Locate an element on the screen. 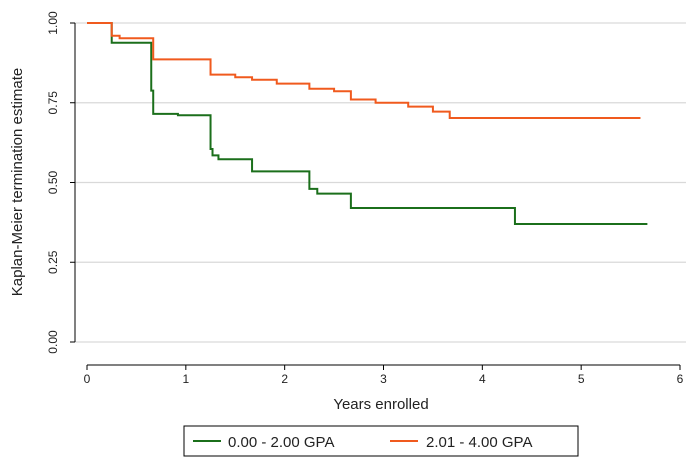 Image resolution: width=686 pixels, height=463 pixels. legend-label-series-1: 0.00 - 2.00 GPA is located at coordinates (281, 442).